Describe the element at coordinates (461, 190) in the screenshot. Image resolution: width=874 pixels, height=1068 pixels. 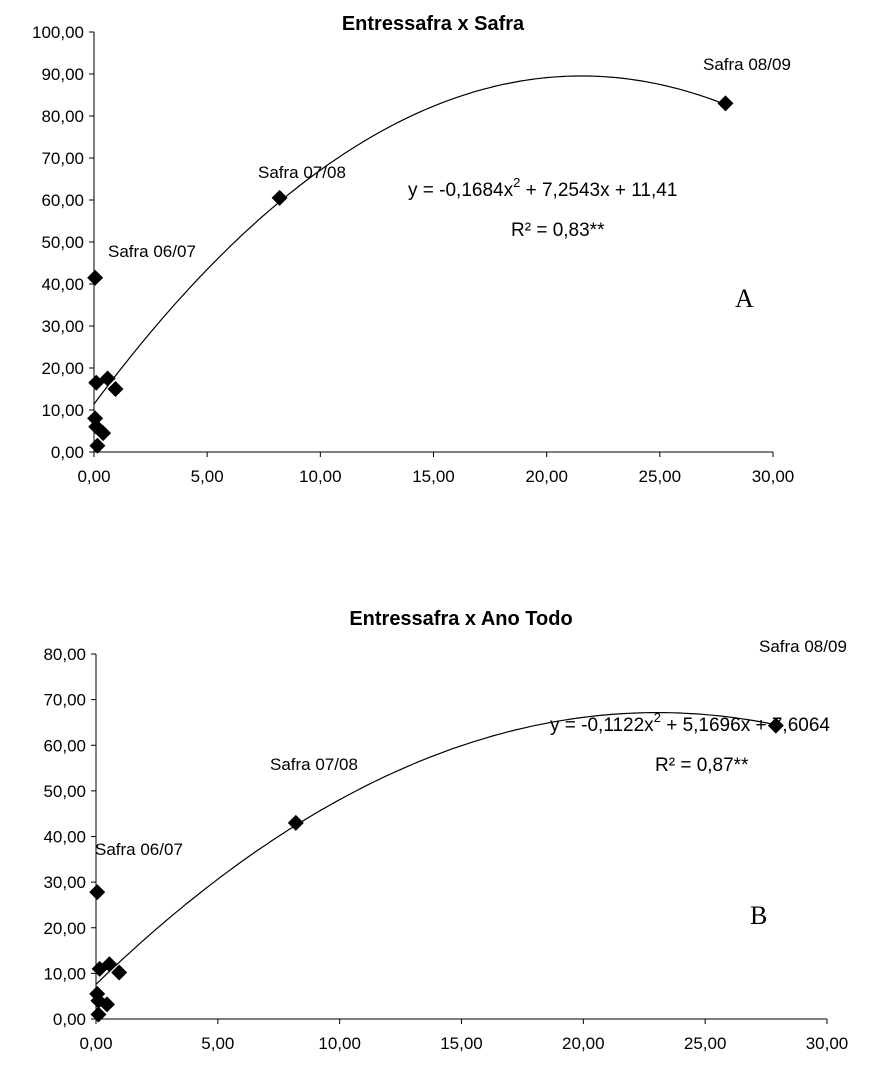
I see `chart-a-equation-main: y = -0,1684x` at that location.